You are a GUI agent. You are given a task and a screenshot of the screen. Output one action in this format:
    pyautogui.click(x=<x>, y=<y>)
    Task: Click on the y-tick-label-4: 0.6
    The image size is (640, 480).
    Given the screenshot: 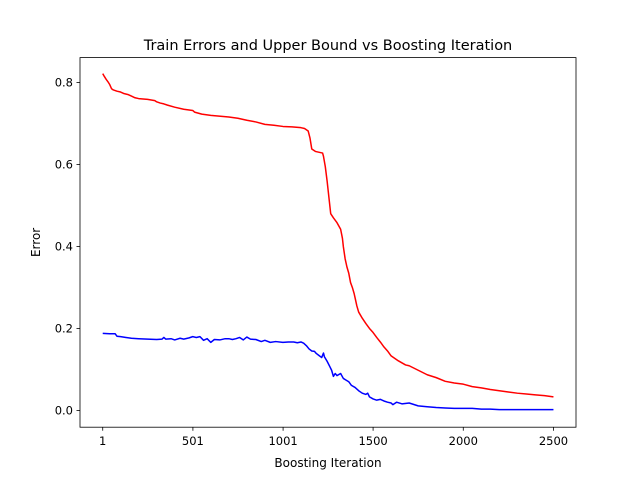 What is the action you would take?
    pyautogui.click(x=64, y=165)
    